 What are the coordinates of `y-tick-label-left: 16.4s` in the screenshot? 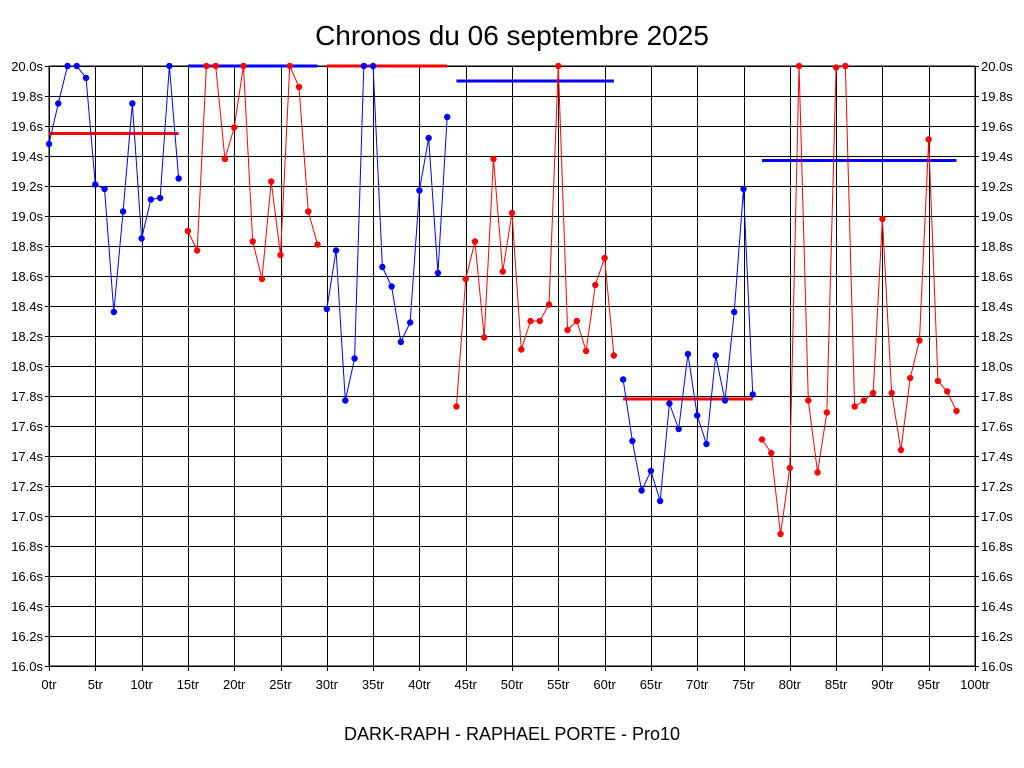 It's located at (27, 606).